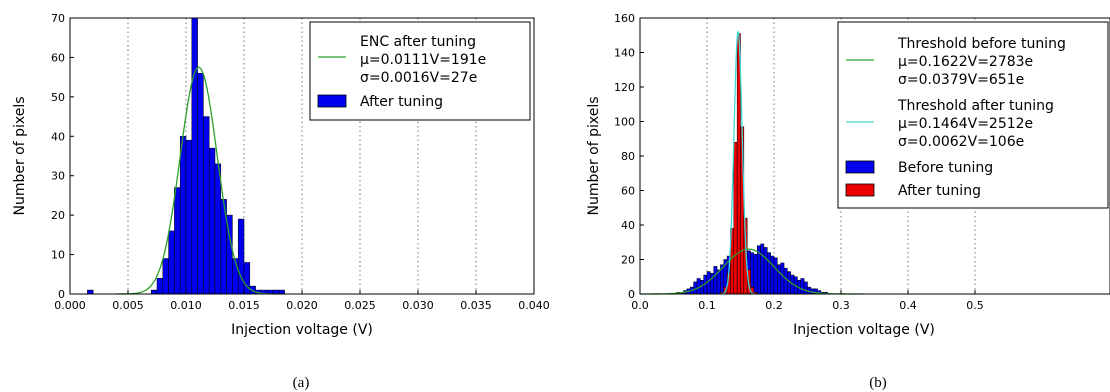 This screenshot has height=392, width=1110. Describe the element at coordinates (908, 305) in the screenshot. I see `x-tick-label: 0.4` at that location.